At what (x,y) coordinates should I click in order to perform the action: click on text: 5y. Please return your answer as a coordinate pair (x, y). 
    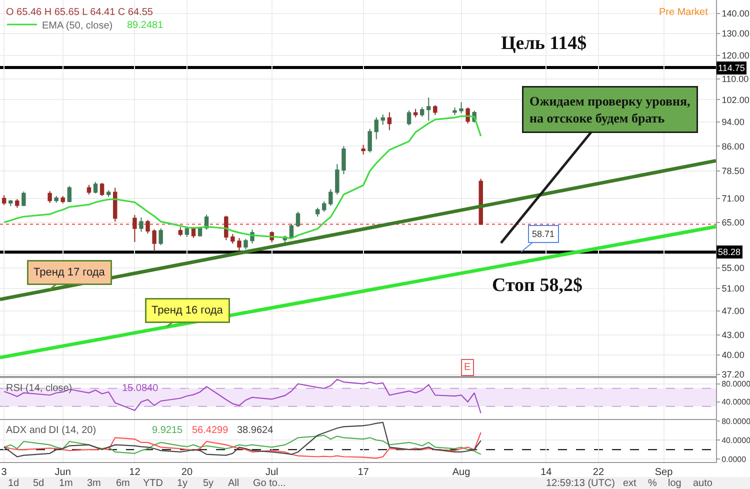
    Looking at the image, I should click on (208, 483).